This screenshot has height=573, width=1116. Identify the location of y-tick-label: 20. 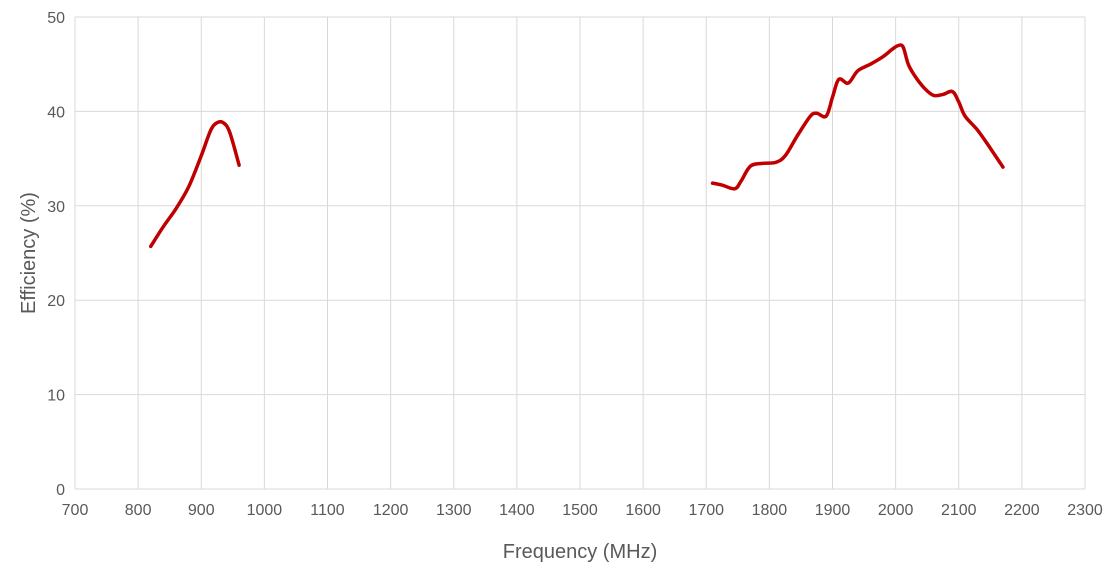
(56, 301).